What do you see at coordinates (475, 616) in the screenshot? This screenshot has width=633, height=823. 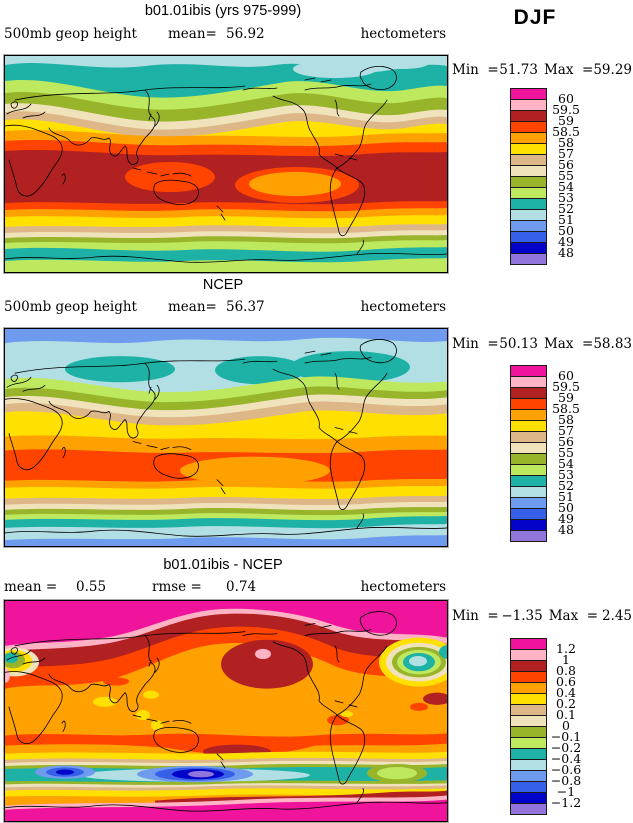 I see `panel3-min-label: Min =` at bounding box center [475, 616].